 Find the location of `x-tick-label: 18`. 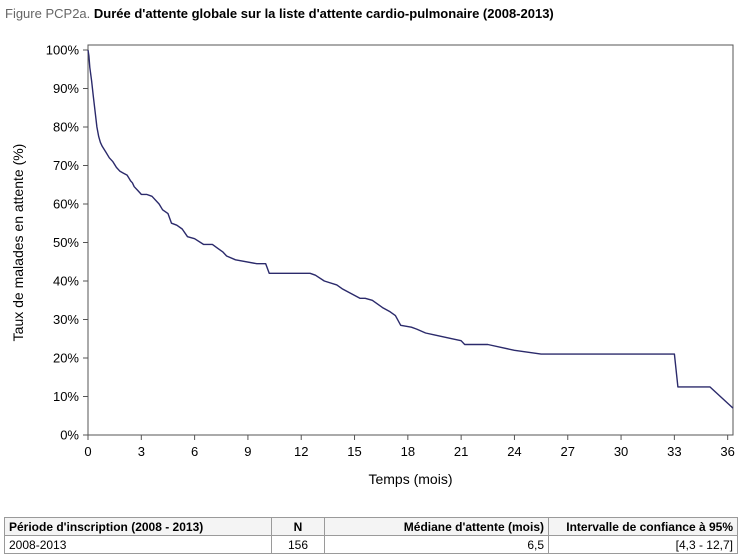

x-tick-label: 18 is located at coordinates (408, 451).